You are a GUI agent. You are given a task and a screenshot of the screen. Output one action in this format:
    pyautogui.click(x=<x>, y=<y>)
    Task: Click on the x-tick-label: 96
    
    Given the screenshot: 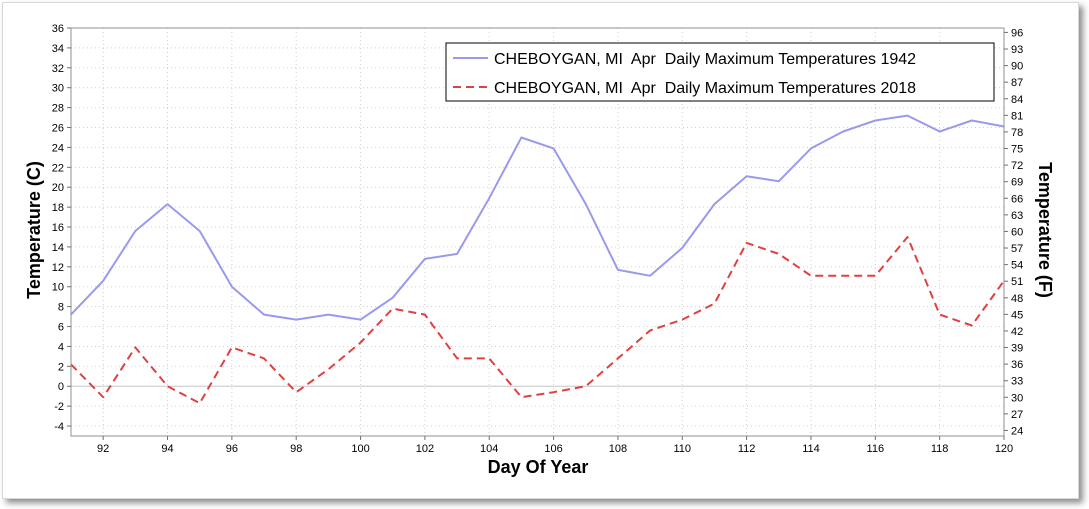 What is the action you would take?
    pyautogui.click(x=232, y=449)
    